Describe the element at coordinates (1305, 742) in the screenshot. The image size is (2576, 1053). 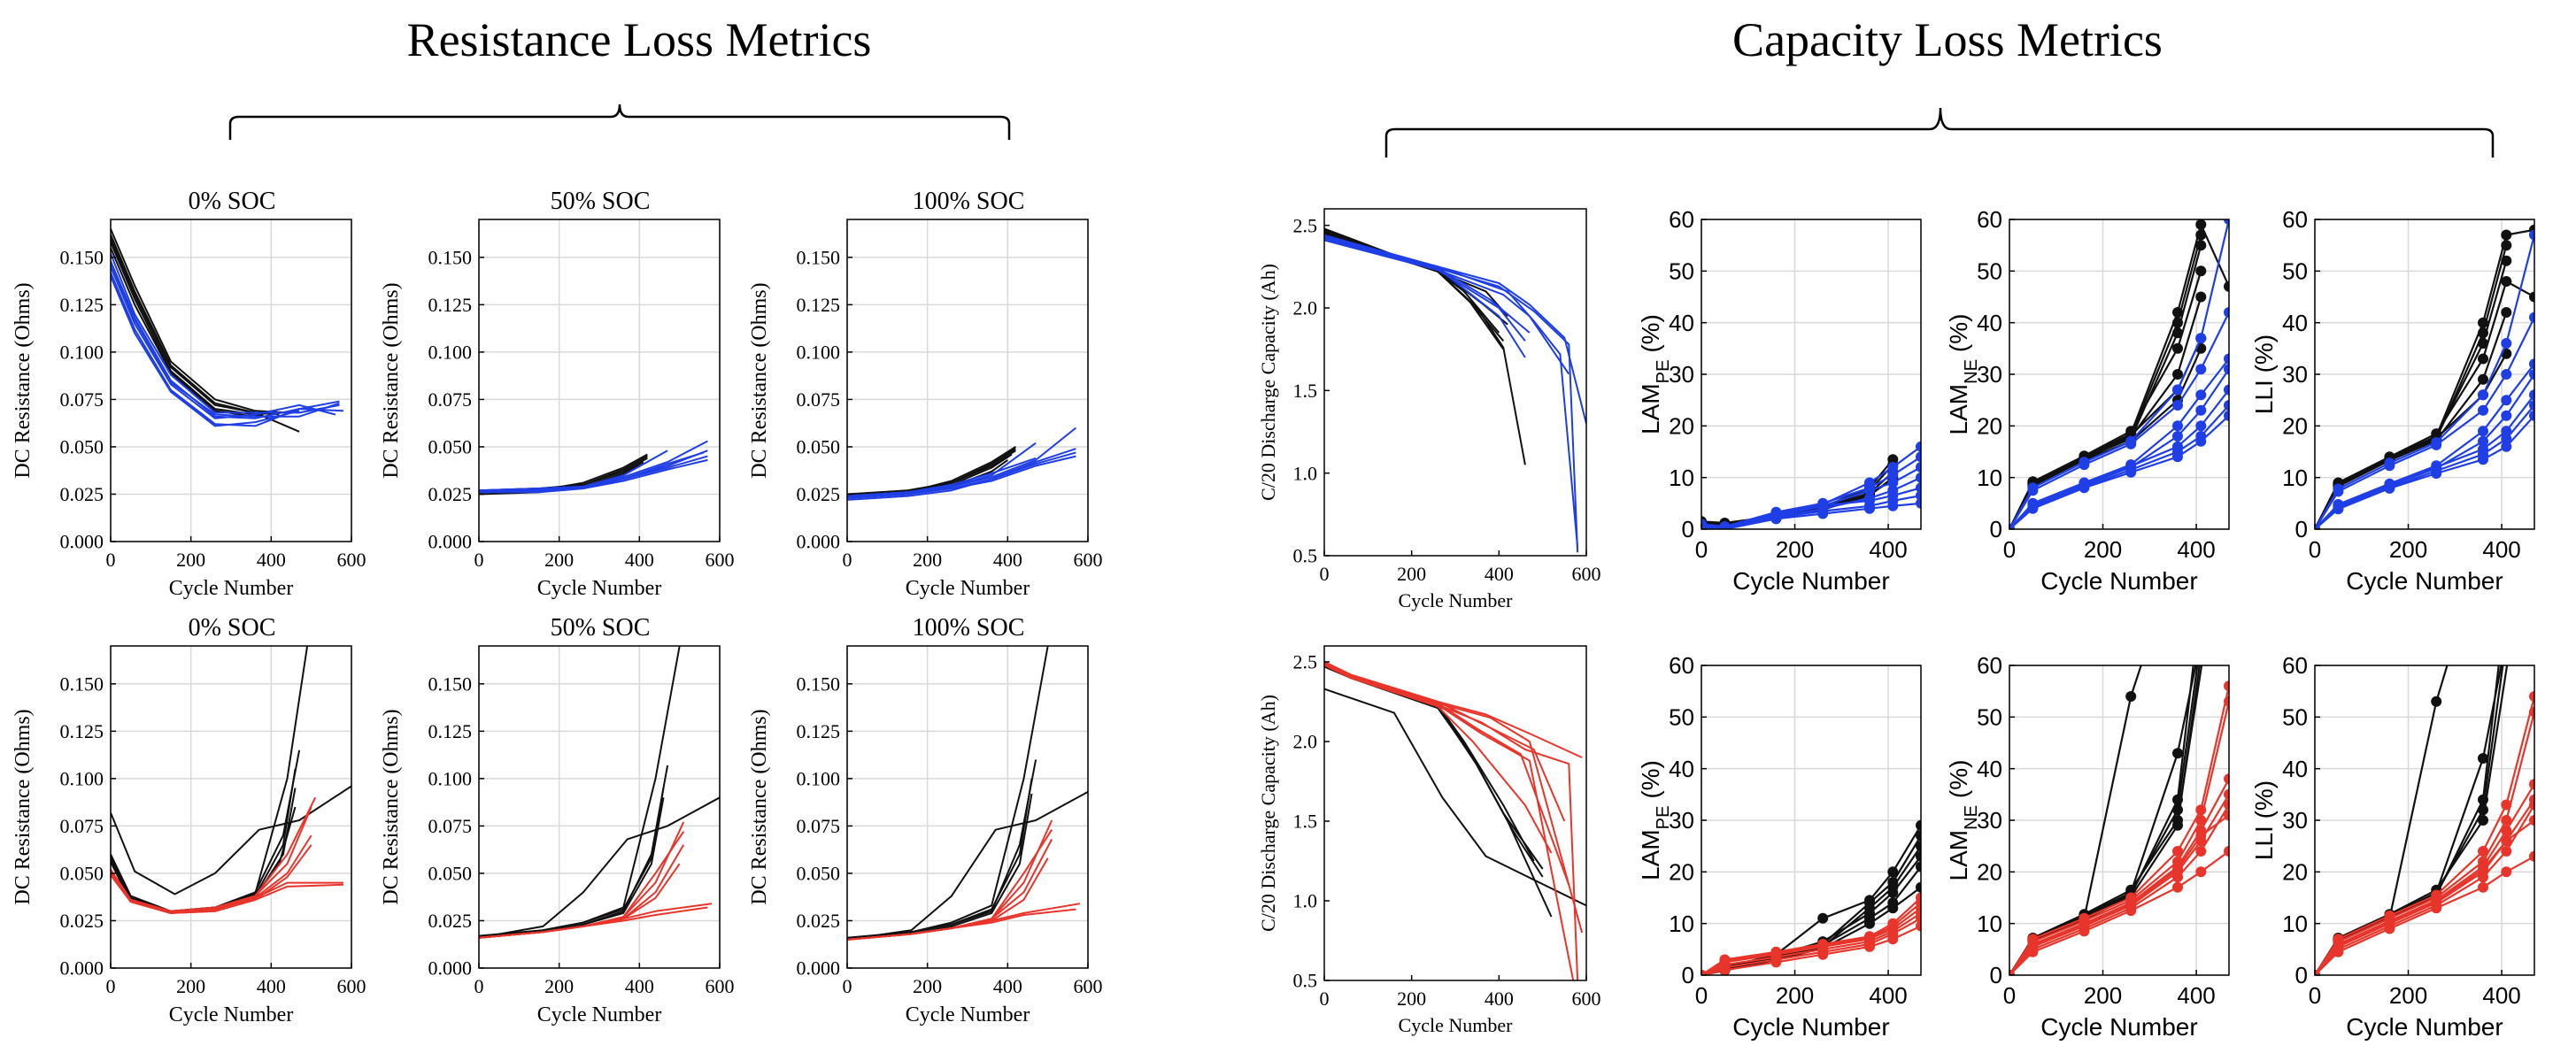
I see `y-tick-label: 2.0` at that location.